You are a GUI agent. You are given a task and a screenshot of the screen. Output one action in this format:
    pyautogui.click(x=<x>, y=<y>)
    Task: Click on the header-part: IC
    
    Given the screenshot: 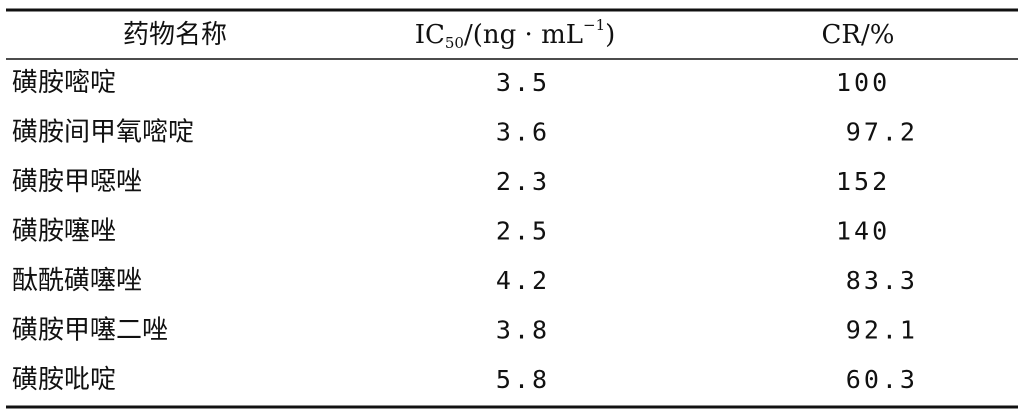 What is the action you would take?
    pyautogui.click(x=430, y=35)
    